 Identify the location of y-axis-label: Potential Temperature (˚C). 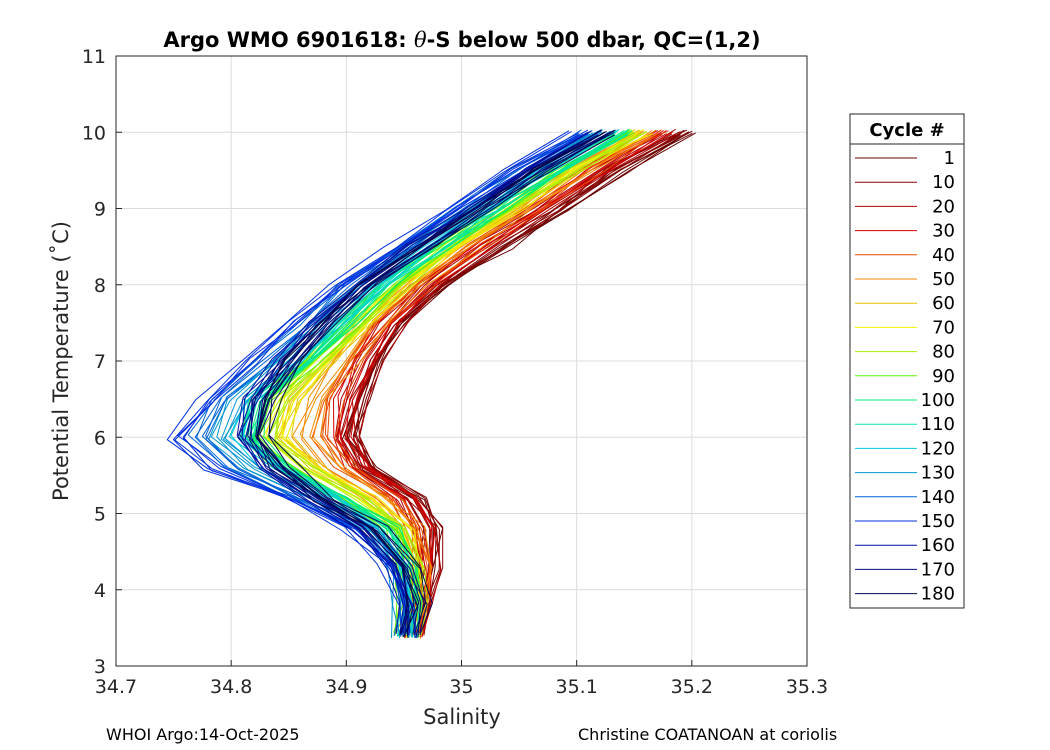
(61, 361).